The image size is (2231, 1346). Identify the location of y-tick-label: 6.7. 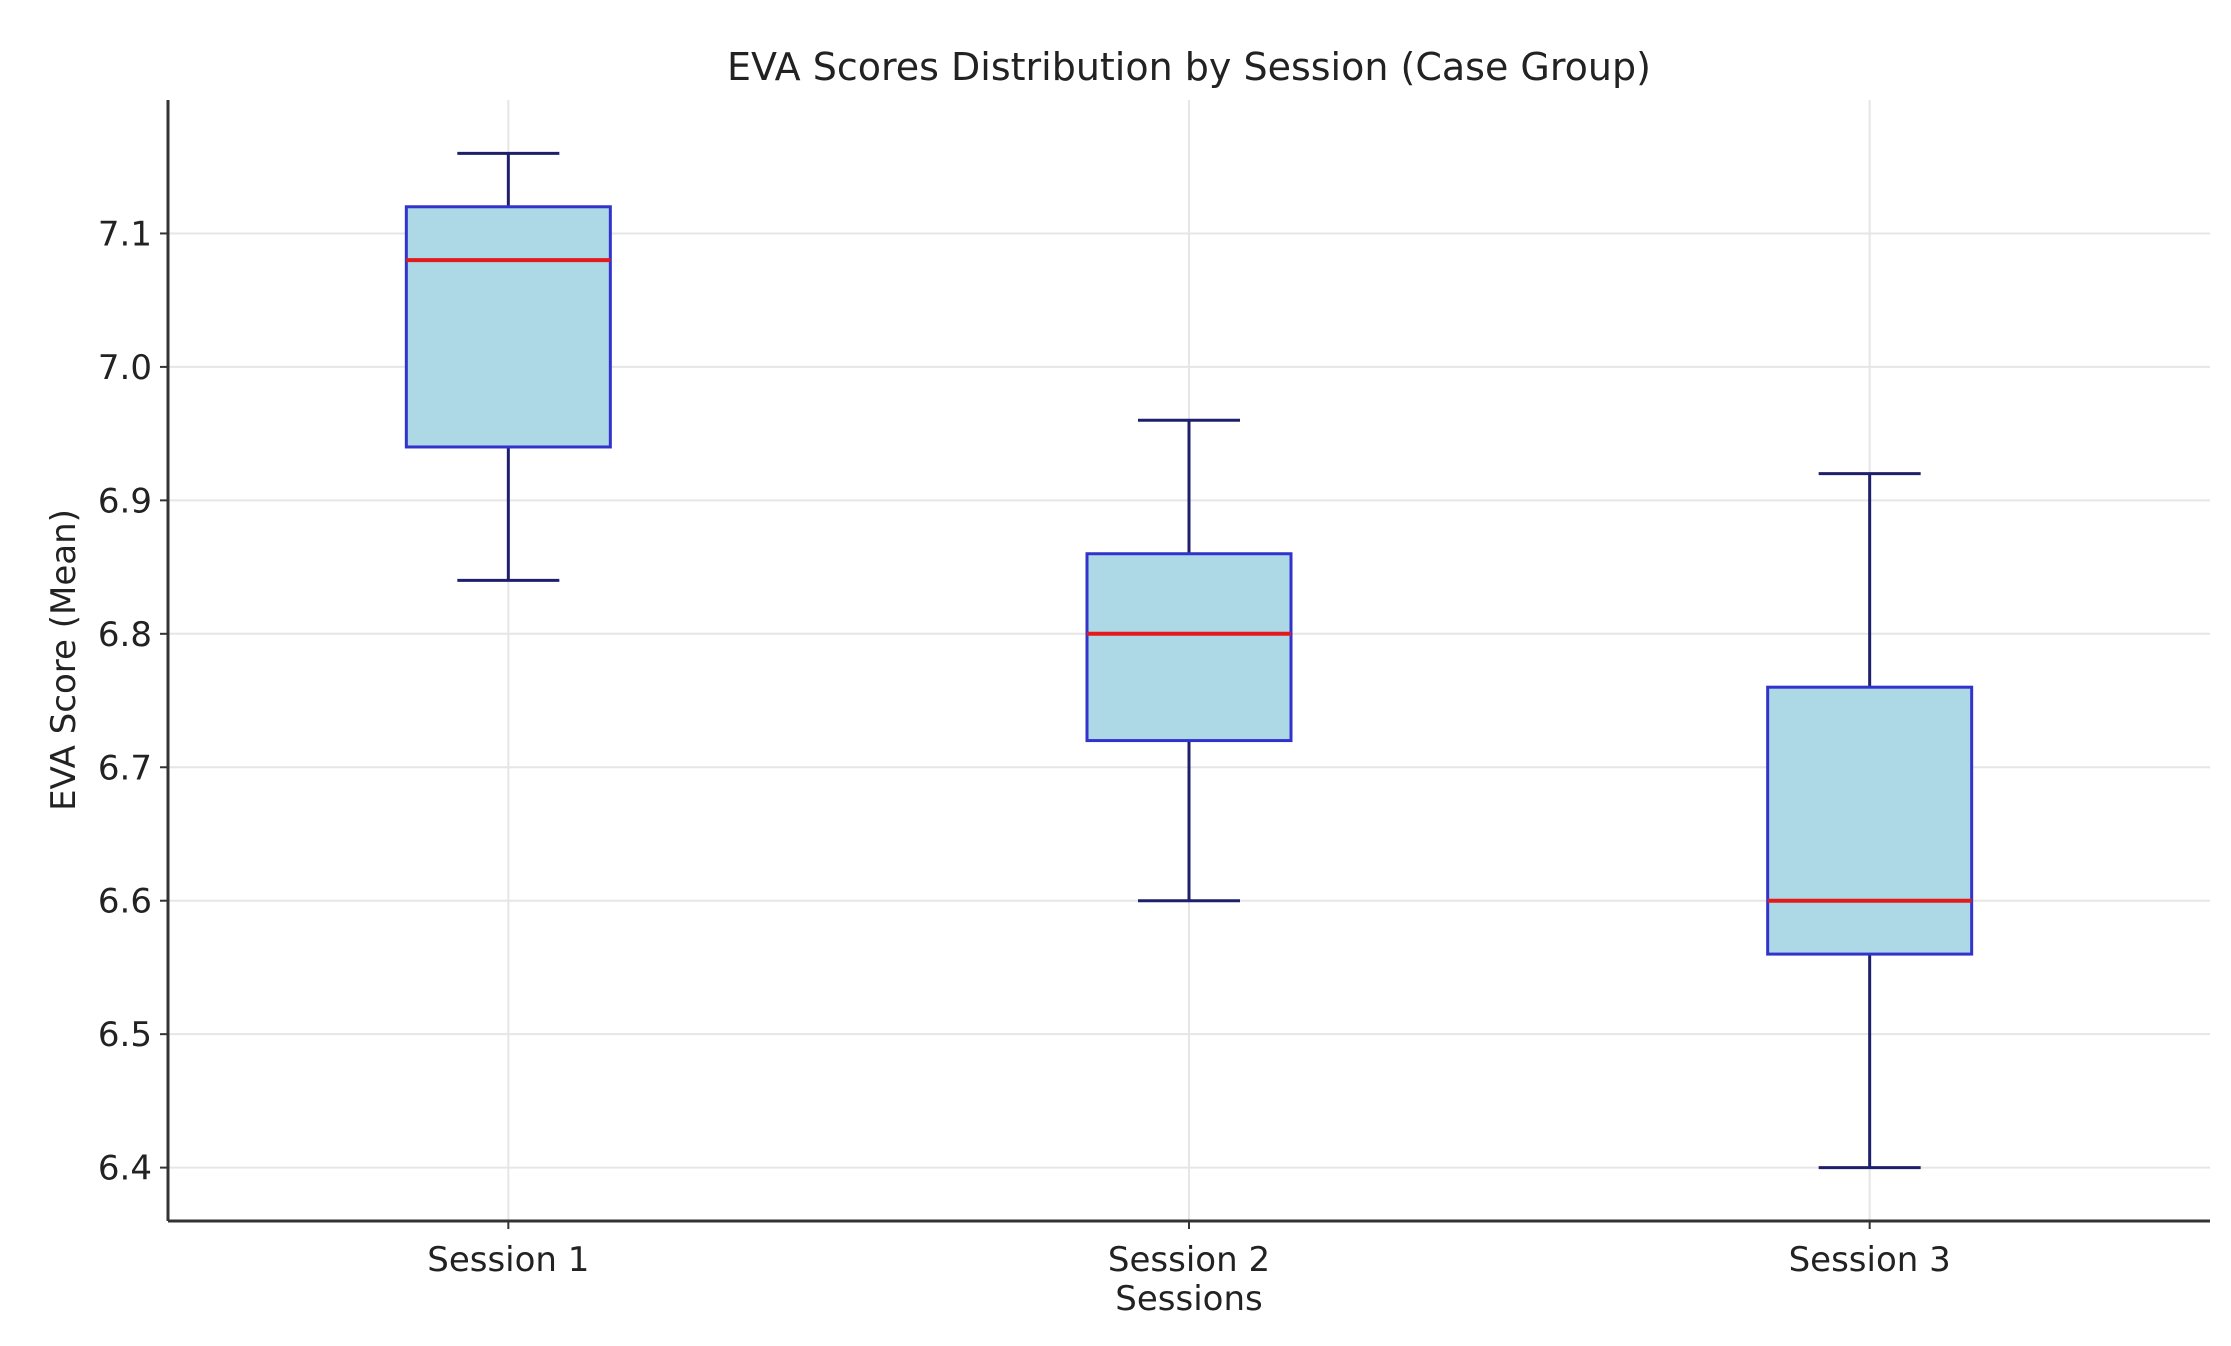
(125, 768).